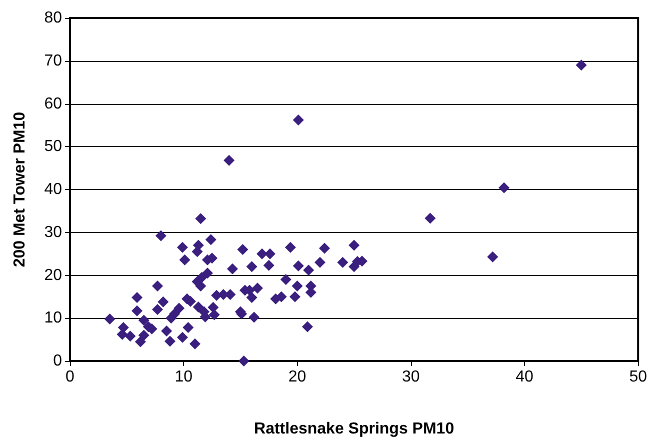  What do you see at coordinates (183, 377) in the screenshot?
I see `x-tick-label: 10` at bounding box center [183, 377].